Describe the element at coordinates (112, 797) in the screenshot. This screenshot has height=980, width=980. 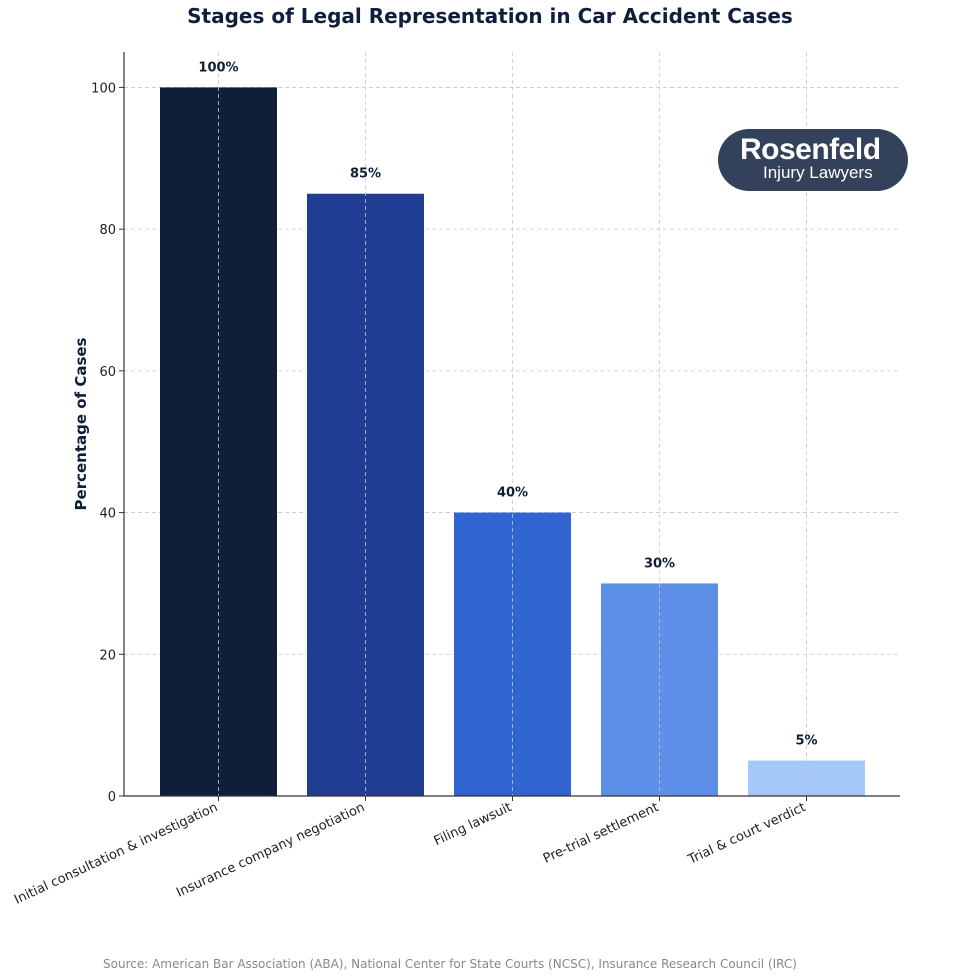
I see `y-tick-label: 0` at that location.